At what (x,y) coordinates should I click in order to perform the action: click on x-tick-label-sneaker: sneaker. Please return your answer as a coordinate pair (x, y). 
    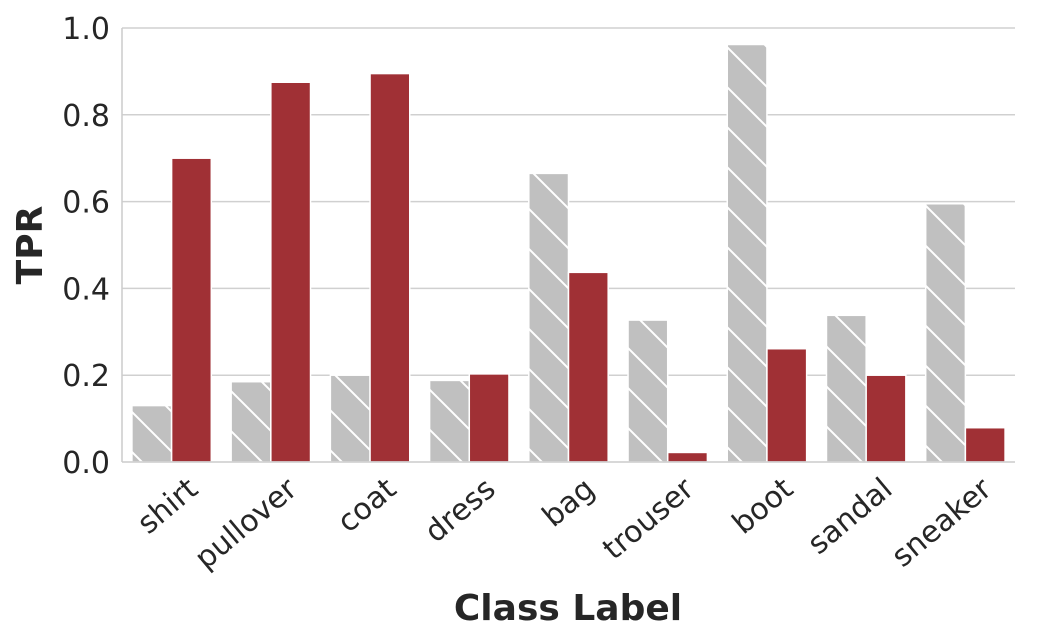
    Looking at the image, I should click on (942, 522).